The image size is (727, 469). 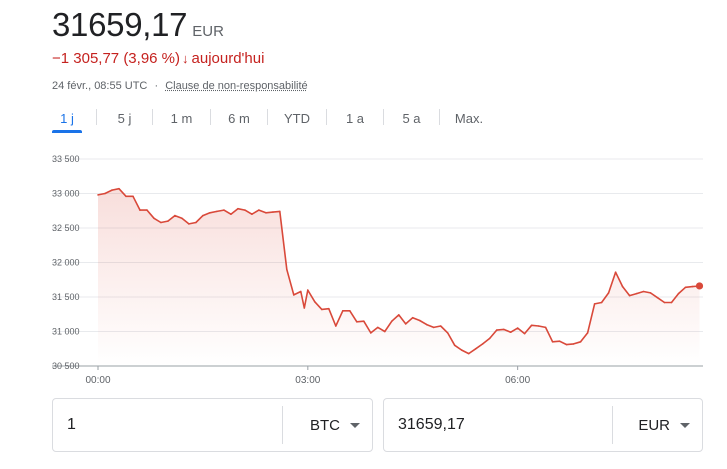 What do you see at coordinates (228, 58) in the screenshot?
I see `change-period: aujourd'hui` at bounding box center [228, 58].